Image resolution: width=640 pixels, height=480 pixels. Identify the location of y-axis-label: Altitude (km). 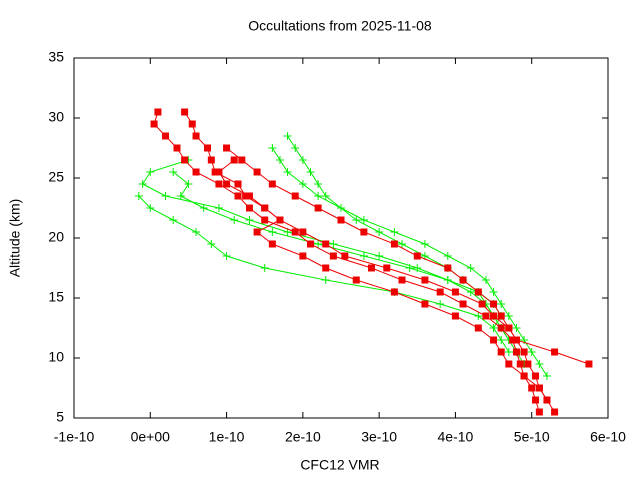
(15, 238).